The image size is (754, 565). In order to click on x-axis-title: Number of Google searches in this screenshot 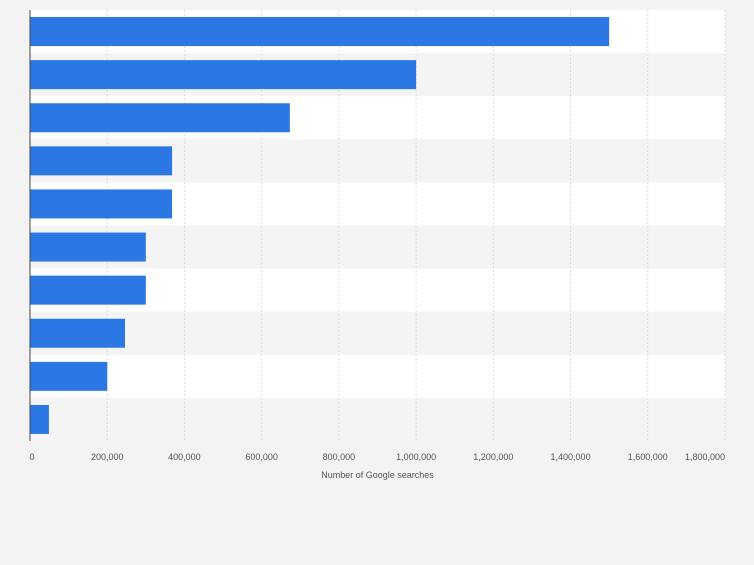, I will do `click(377, 475)`.